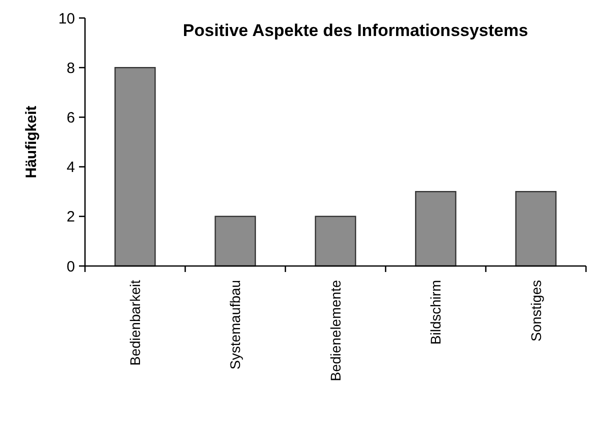  Describe the element at coordinates (70, 167) in the screenshot. I see `y-tick-label: 4` at that location.